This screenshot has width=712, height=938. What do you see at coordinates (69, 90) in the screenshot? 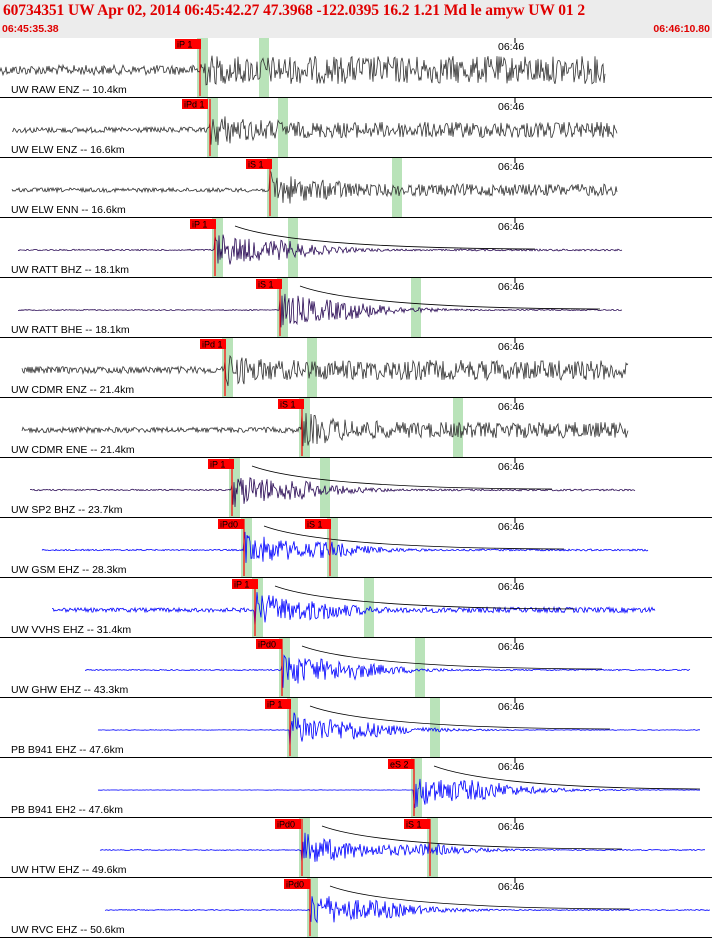
I see `station-label: UW RAW ENZ -- 10.4km` at bounding box center [69, 90].